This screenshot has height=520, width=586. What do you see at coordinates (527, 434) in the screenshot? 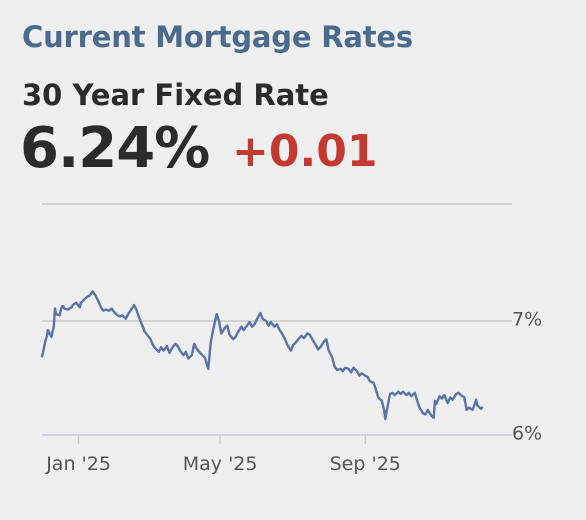
I see `y-tick-label: 6%` at bounding box center [527, 434].